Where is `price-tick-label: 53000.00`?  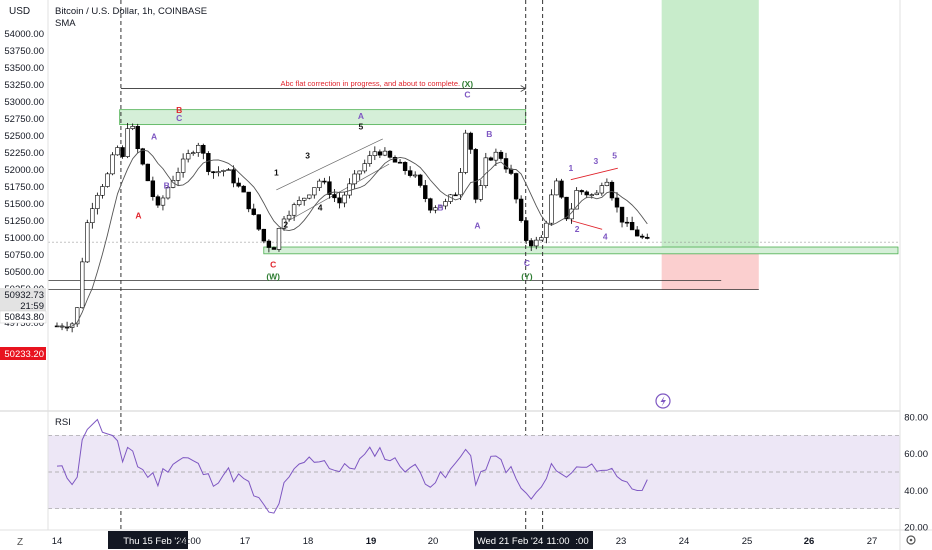
price-tick-label: 53000.00 is located at coordinates (24, 102).